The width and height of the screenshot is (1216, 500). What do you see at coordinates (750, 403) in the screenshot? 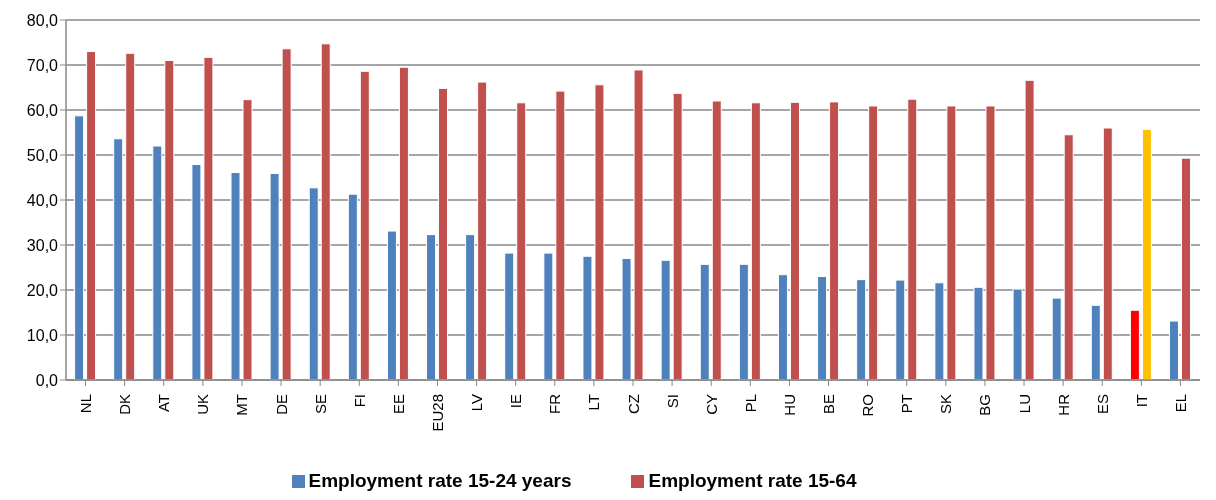
I see `x-tick-label: PL` at bounding box center [750, 403].